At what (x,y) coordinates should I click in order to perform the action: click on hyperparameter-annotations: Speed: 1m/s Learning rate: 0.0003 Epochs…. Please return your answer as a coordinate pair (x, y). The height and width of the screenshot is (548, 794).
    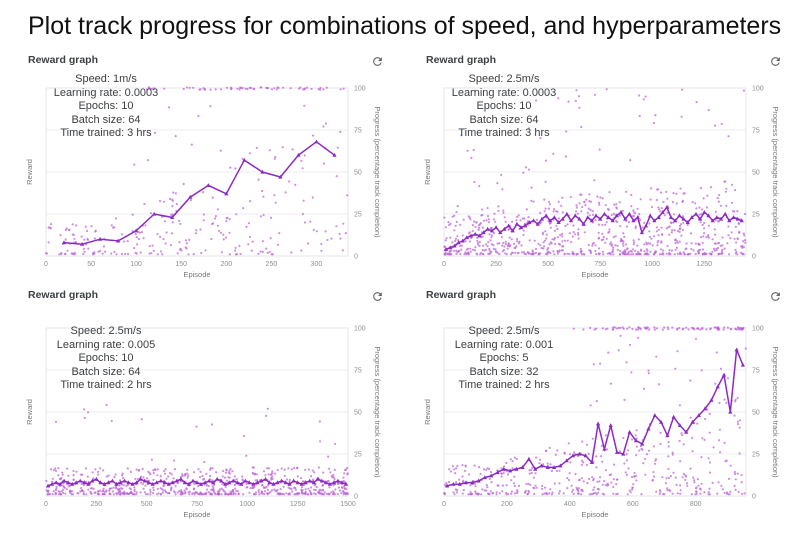
    Looking at the image, I should click on (106, 107).